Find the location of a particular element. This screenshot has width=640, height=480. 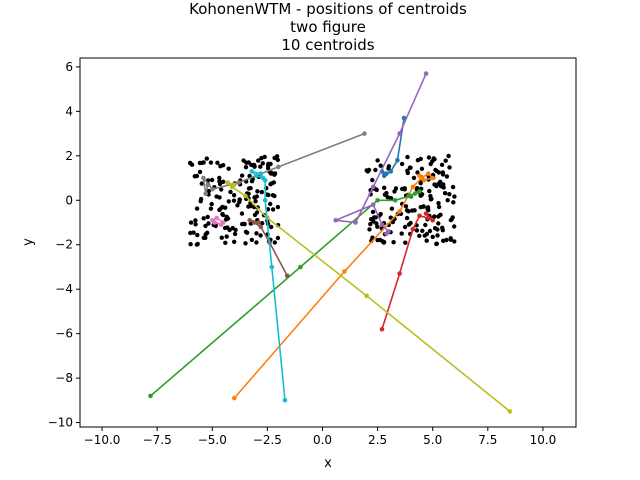

x-tick-label: −7.5 is located at coordinates (157, 440).